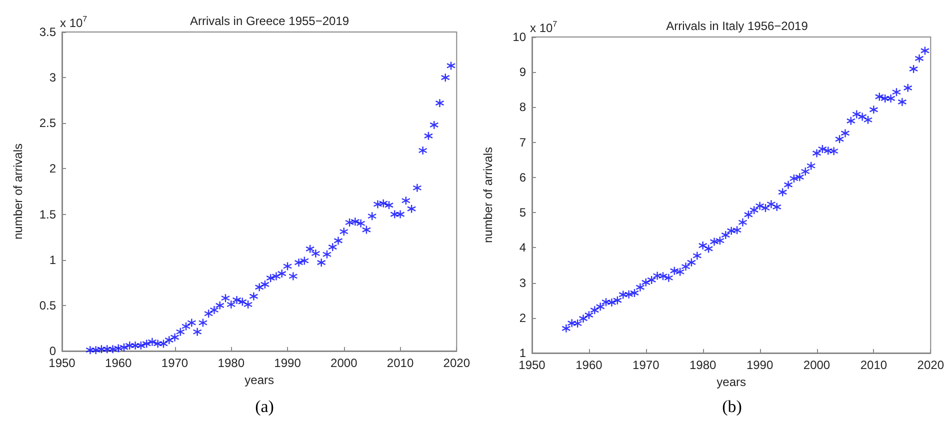 Image resolution: width=947 pixels, height=425 pixels. I want to click on y-tick-label: 4, so click(522, 247).